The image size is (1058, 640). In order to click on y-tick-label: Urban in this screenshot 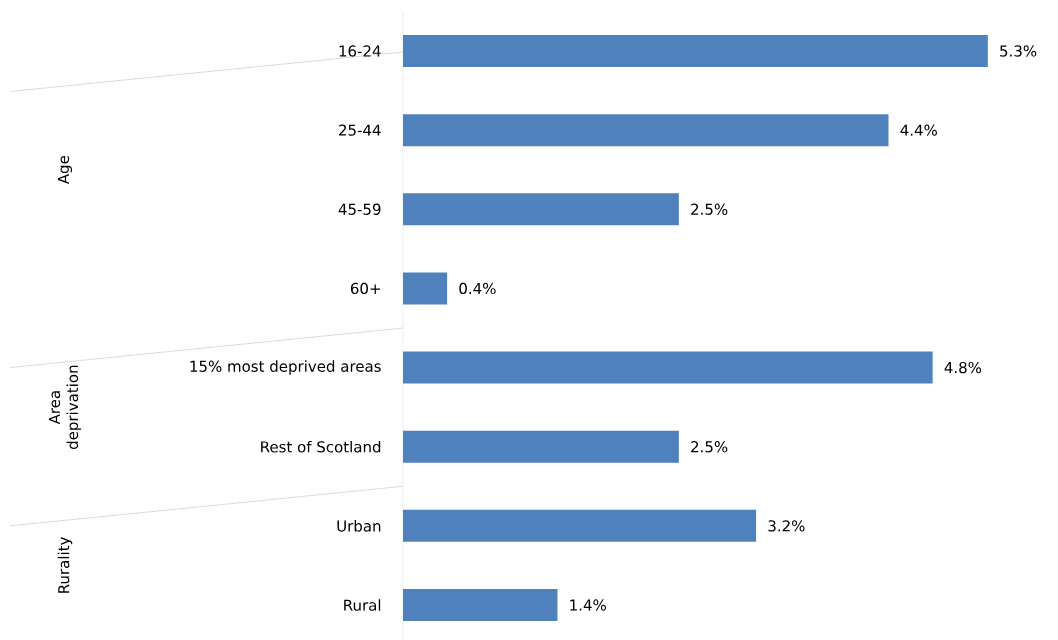, I will do `click(359, 526)`.